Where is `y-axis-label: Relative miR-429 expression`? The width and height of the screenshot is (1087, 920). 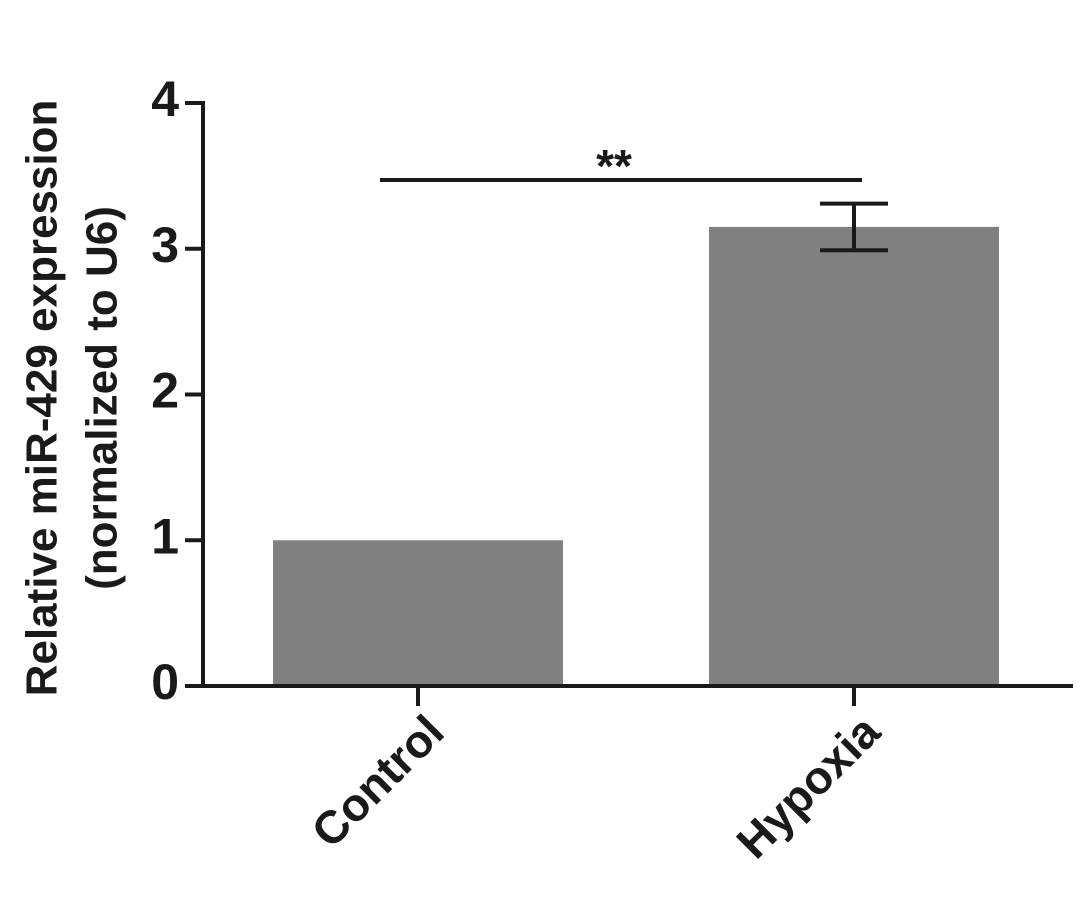
y-axis-label: Relative miR-429 expression is located at coordinates (42, 398).